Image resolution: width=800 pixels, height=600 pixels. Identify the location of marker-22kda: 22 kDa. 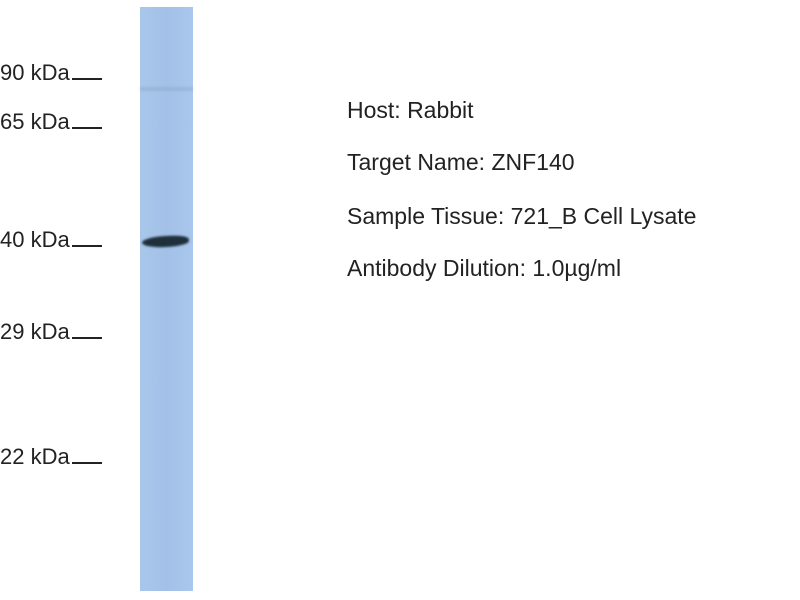
(51, 457).